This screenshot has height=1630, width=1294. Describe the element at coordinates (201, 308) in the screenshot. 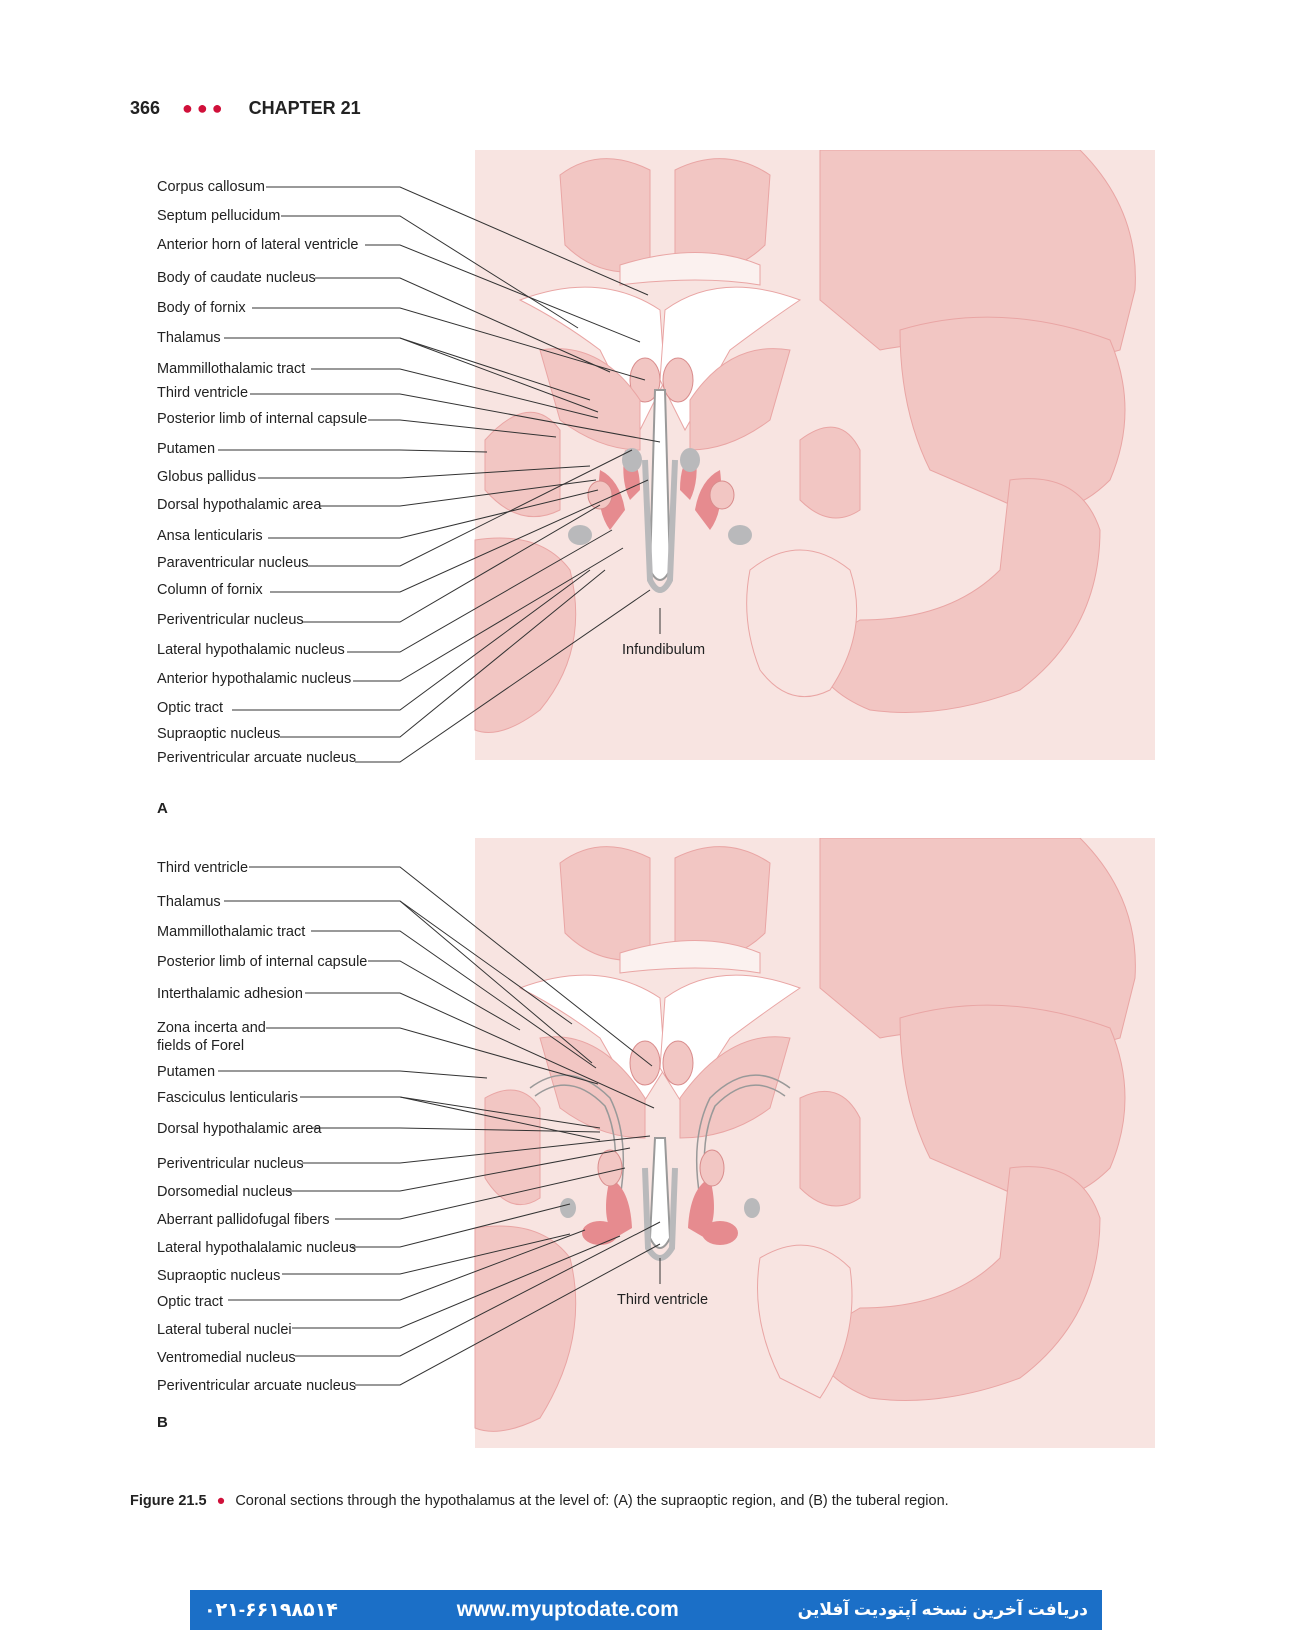

I see `figure-a-label: Body of fornix` at that location.